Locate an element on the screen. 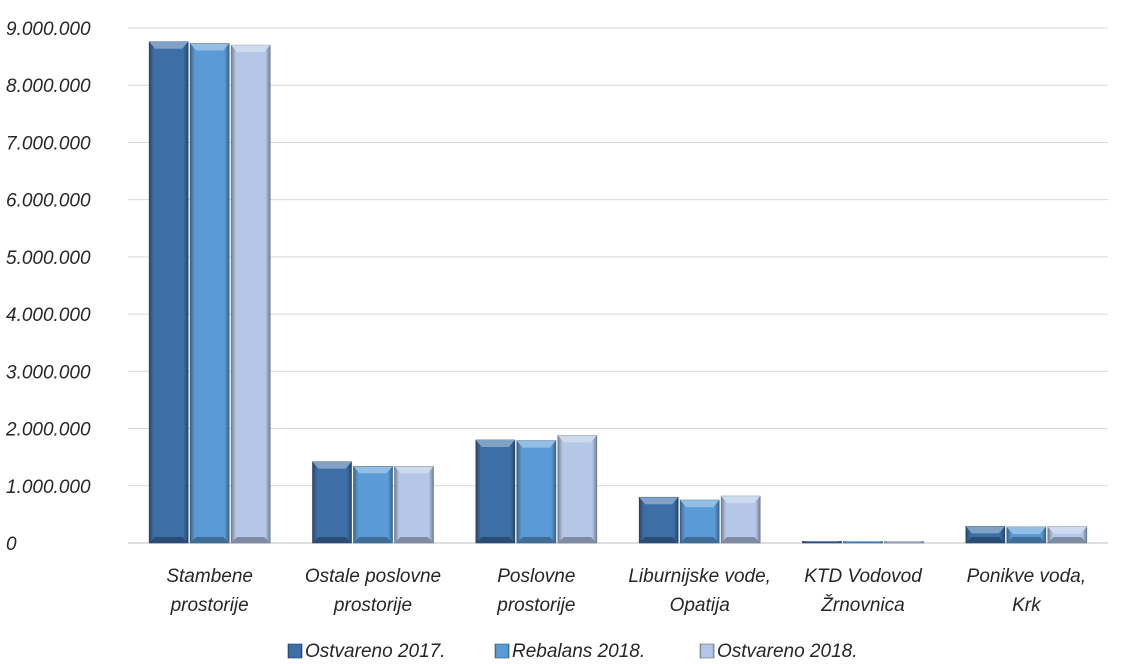 The width and height of the screenshot is (1121, 664). y-tick-label: 8.000.000 is located at coordinates (48, 86).